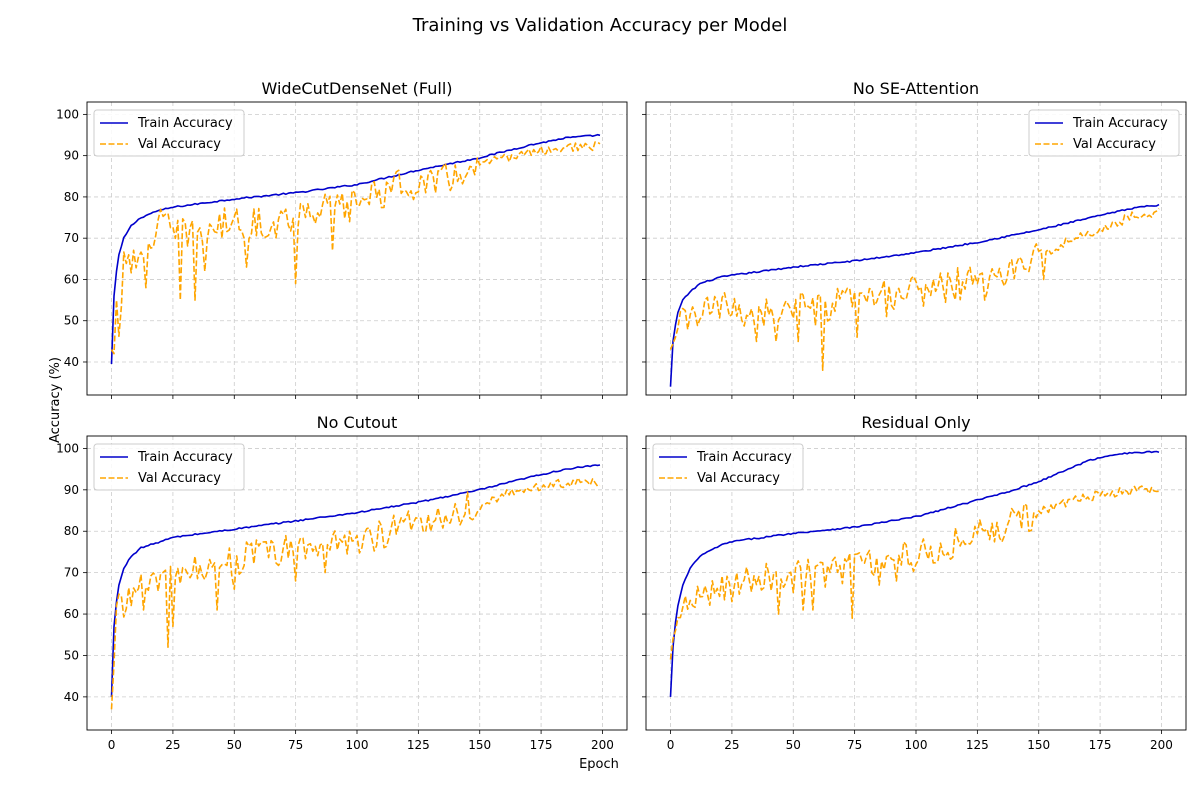 The image size is (1200, 804). I want to click on figure-ylabel: Accuracy (%), so click(55, 400).